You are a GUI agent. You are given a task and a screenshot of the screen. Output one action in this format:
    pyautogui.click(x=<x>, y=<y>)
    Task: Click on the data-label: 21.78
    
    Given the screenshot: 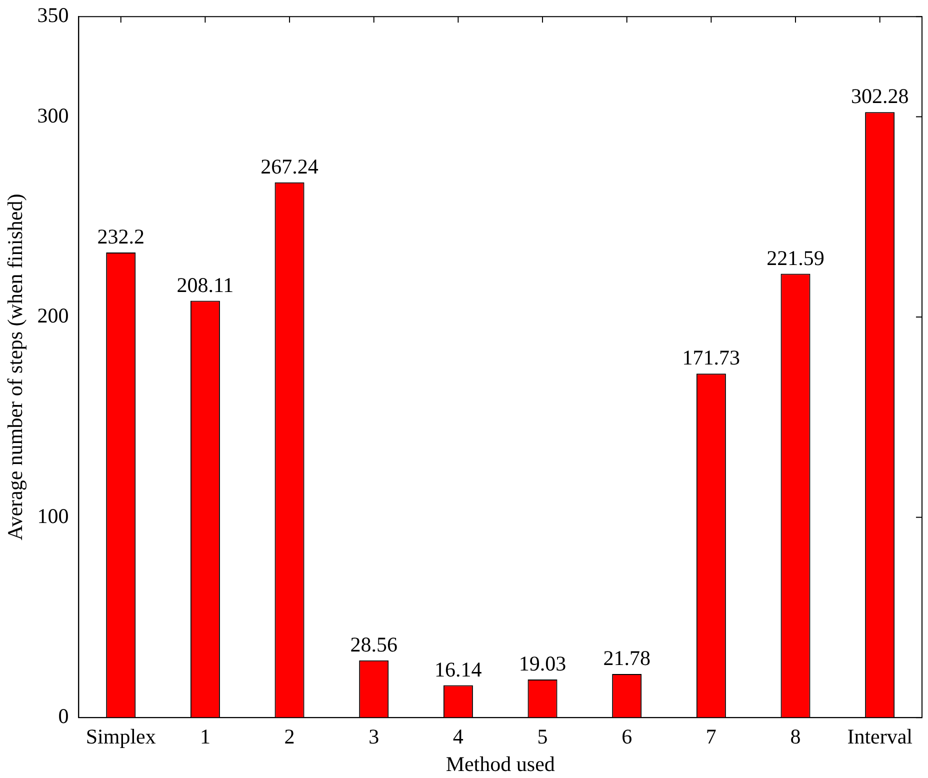 What is the action you would take?
    pyautogui.click(x=626, y=658)
    